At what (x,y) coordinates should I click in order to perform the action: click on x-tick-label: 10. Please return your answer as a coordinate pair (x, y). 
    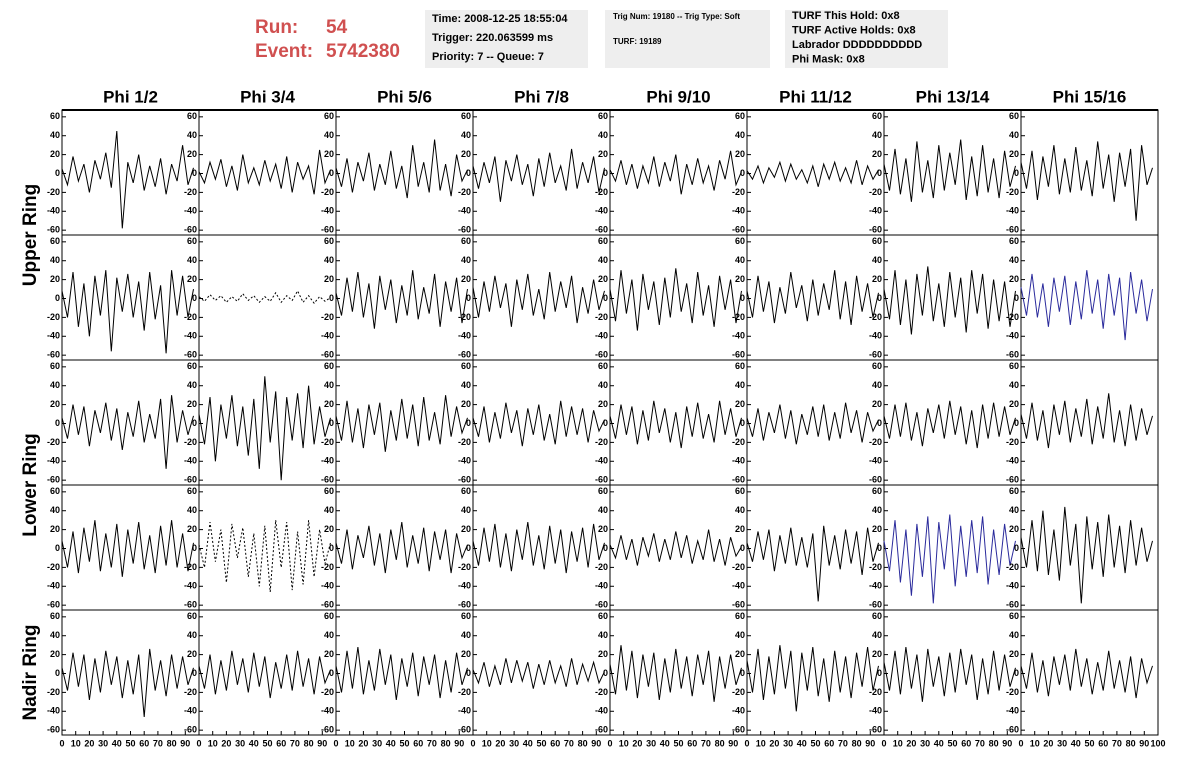
    Looking at the image, I should click on (76, 743).